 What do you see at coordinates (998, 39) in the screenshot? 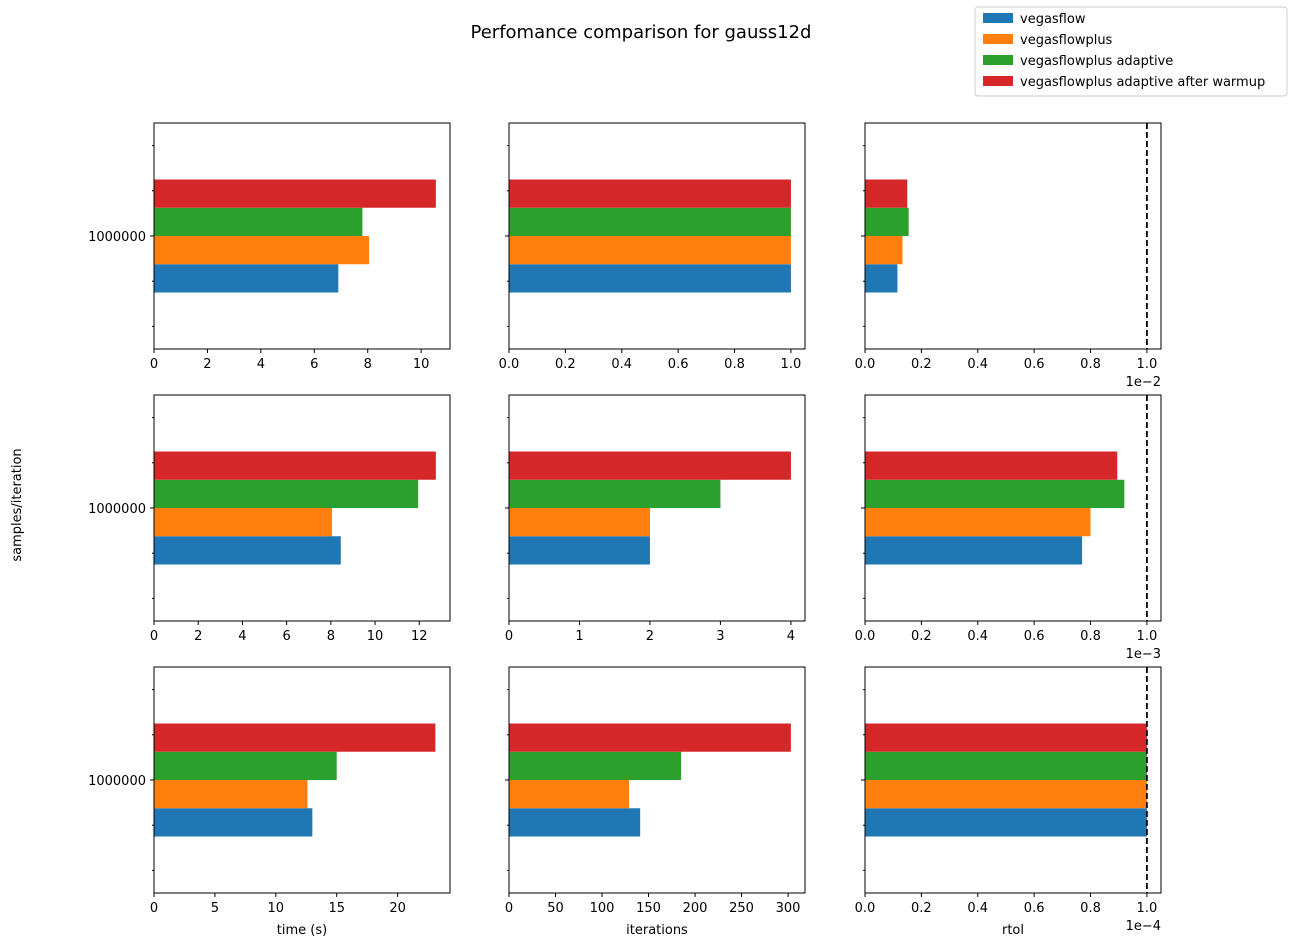
I see `legend-swatch-vegasflowplus` at bounding box center [998, 39].